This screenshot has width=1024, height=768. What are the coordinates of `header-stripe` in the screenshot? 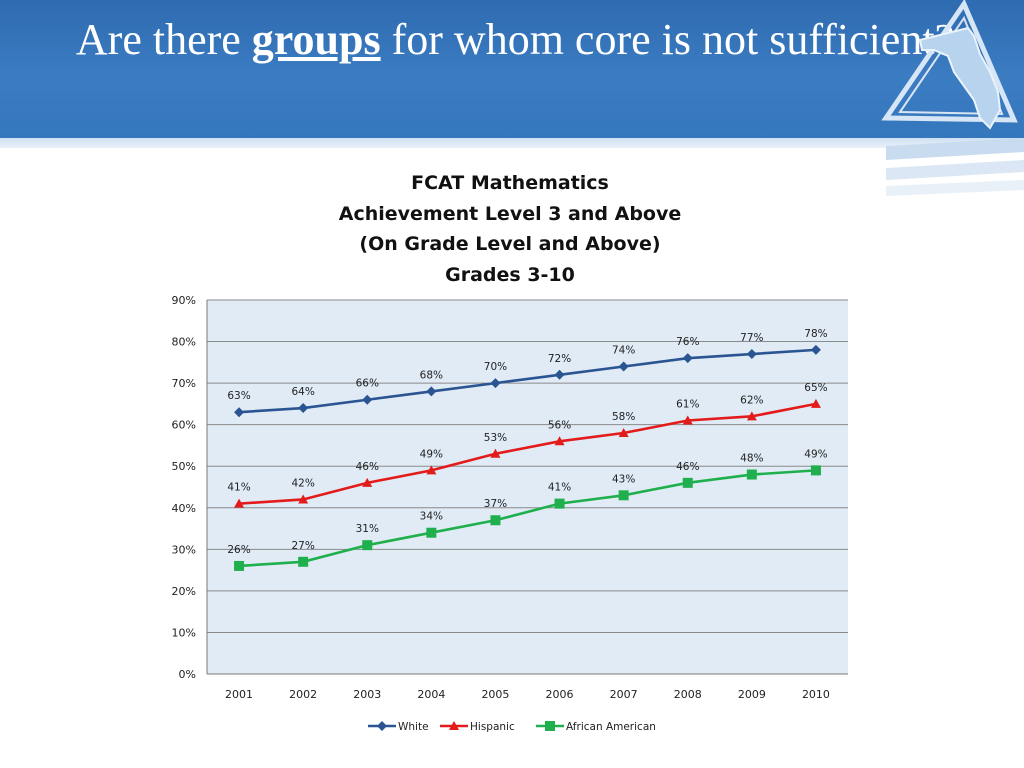 It's located at (512, 143).